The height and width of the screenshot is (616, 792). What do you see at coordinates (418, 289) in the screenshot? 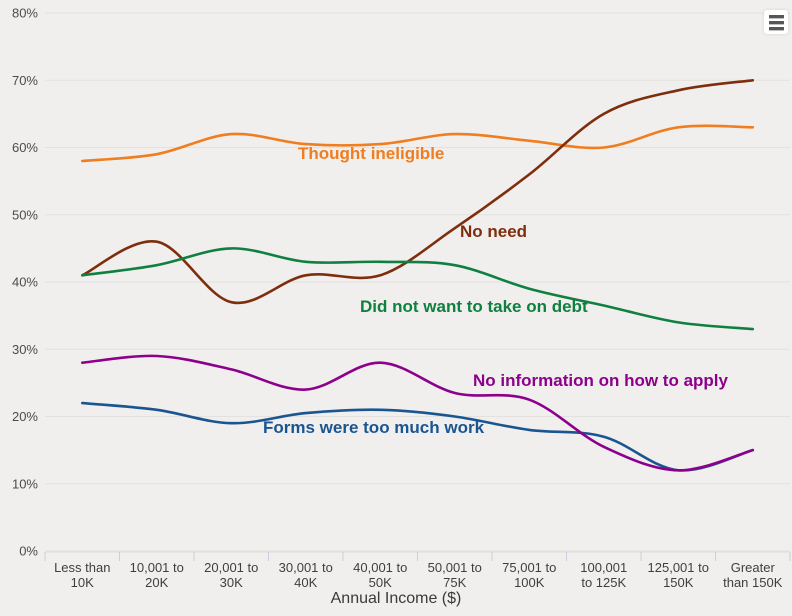
I see `series-line-did-not-want-to-take-on-debt` at bounding box center [418, 289].